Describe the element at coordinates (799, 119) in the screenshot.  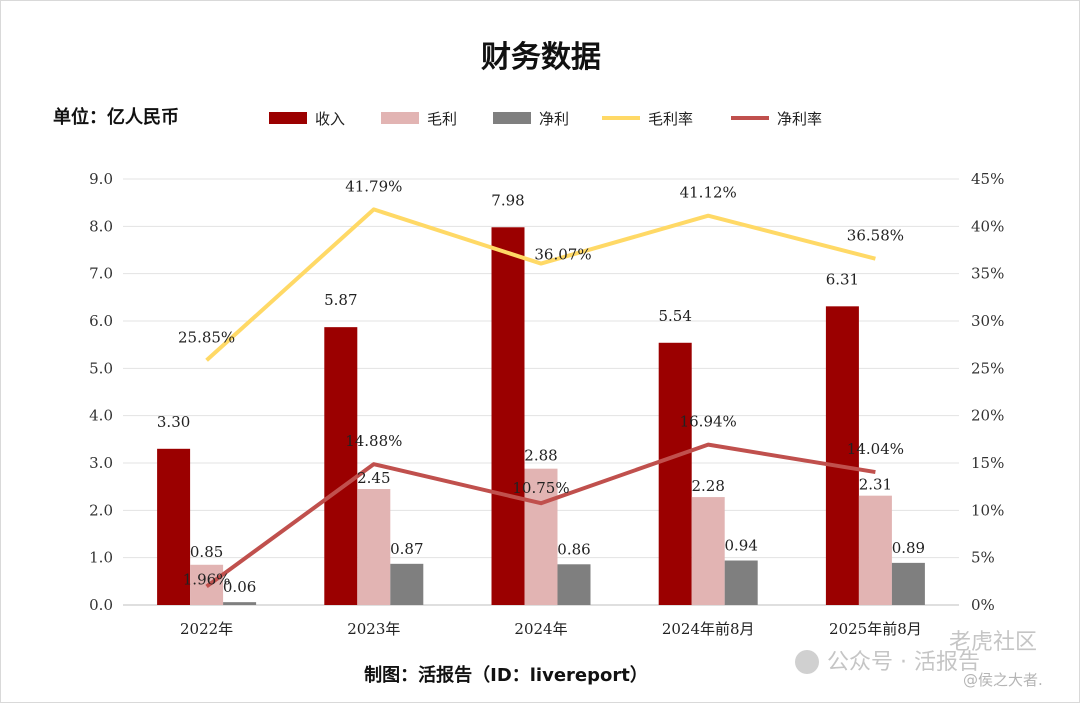
I see `legend-label: 净利率` at that location.